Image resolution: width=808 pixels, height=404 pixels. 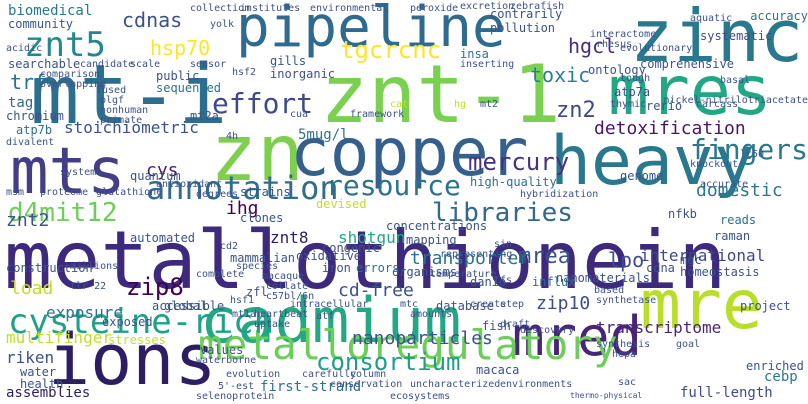 I want to click on word-mts: mts, so click(x=68, y=172).